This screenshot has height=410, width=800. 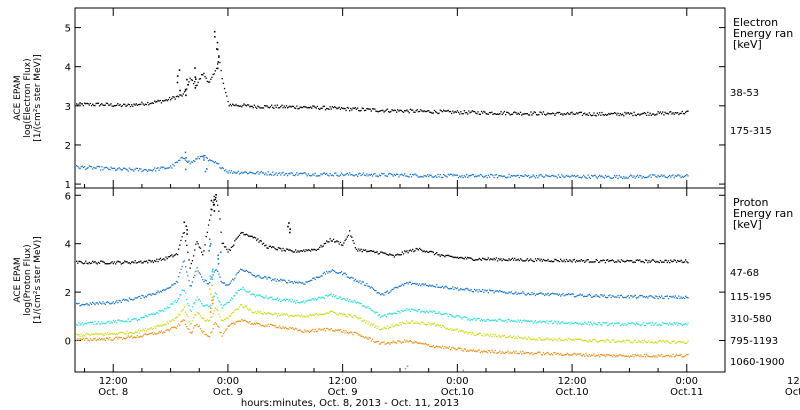 What do you see at coordinates (747, 224) in the screenshot?
I see `legend-title: [keV]` at bounding box center [747, 224].